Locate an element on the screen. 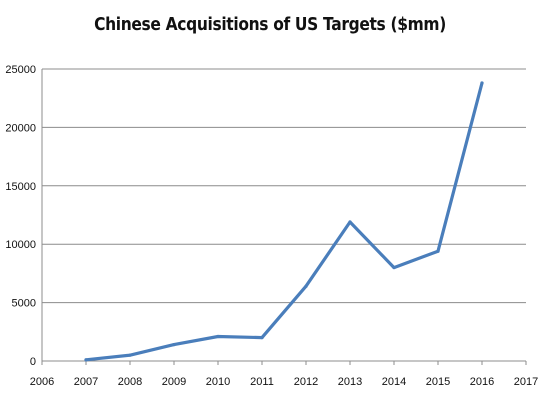 The height and width of the screenshot is (405, 540). x-tick-label-2006: 2006 is located at coordinates (42, 382).